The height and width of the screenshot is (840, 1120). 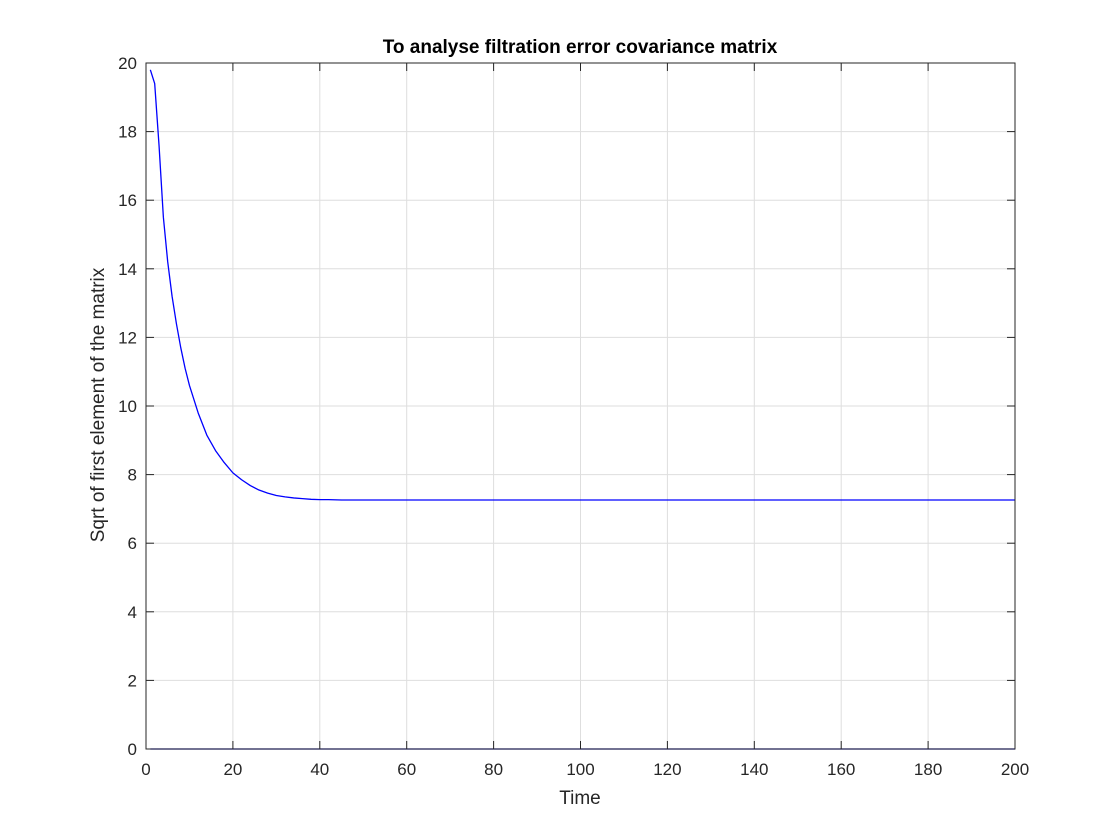 What do you see at coordinates (127, 200) in the screenshot?
I see `y-tick-label: 16` at bounding box center [127, 200].